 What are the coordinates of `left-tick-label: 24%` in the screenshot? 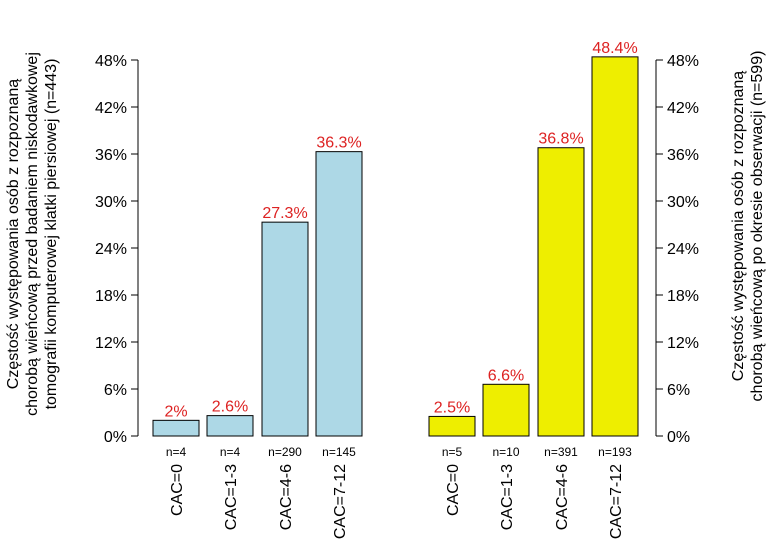 It's located at (111, 249).